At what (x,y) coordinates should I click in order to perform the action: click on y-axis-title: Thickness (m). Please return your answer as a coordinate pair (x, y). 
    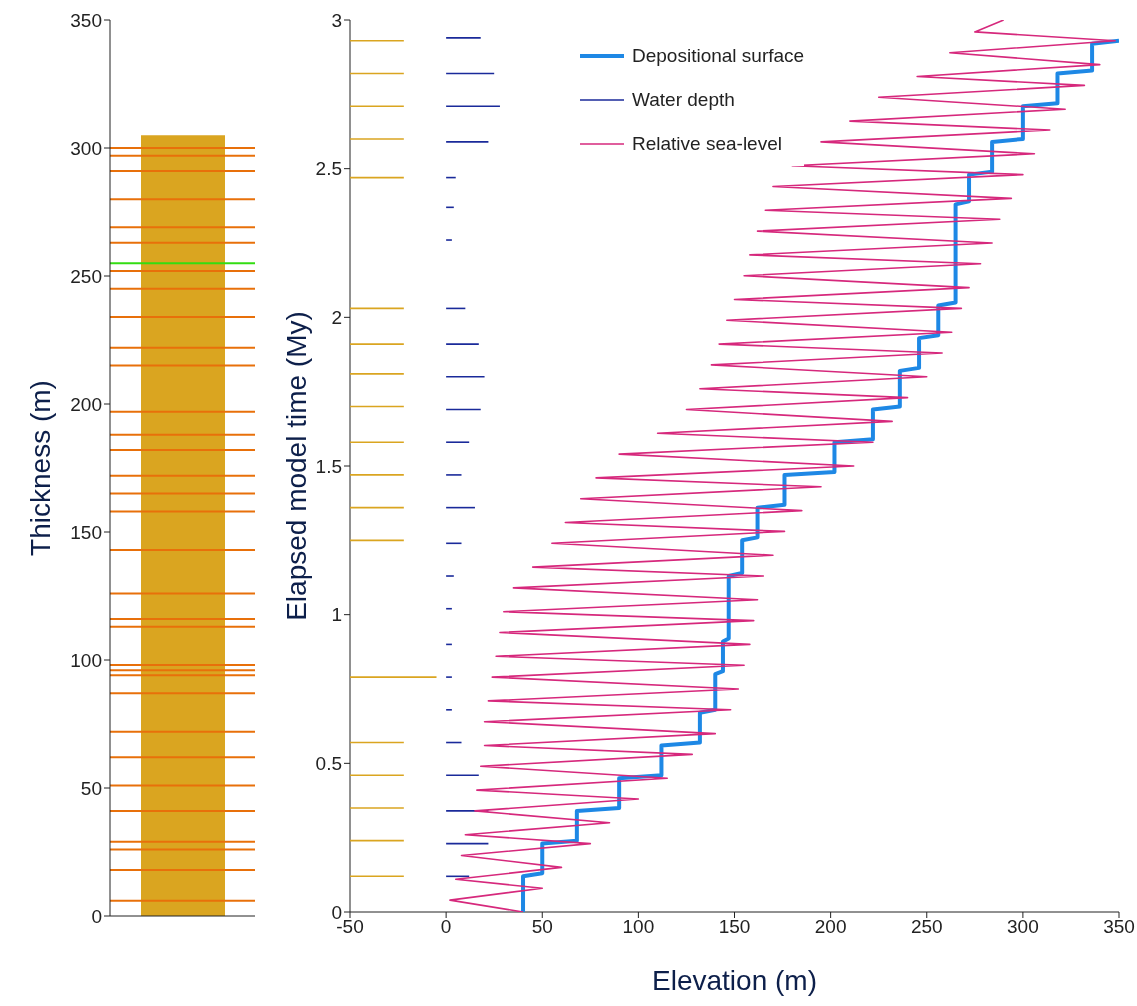
    Looking at the image, I should click on (40, 468).